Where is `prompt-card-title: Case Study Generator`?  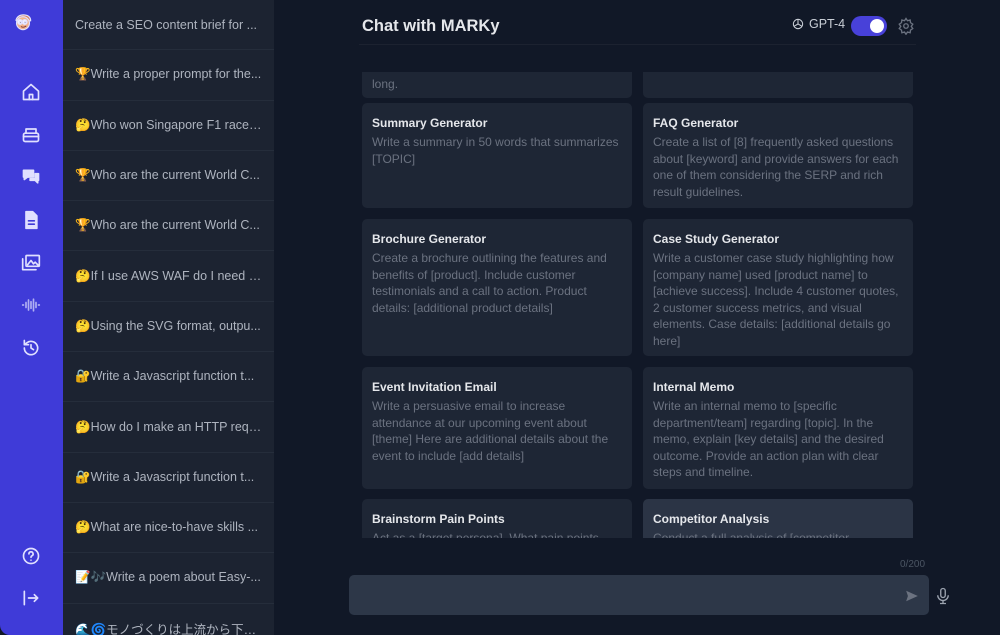 prompt-card-title: Case Study Generator is located at coordinates (716, 239).